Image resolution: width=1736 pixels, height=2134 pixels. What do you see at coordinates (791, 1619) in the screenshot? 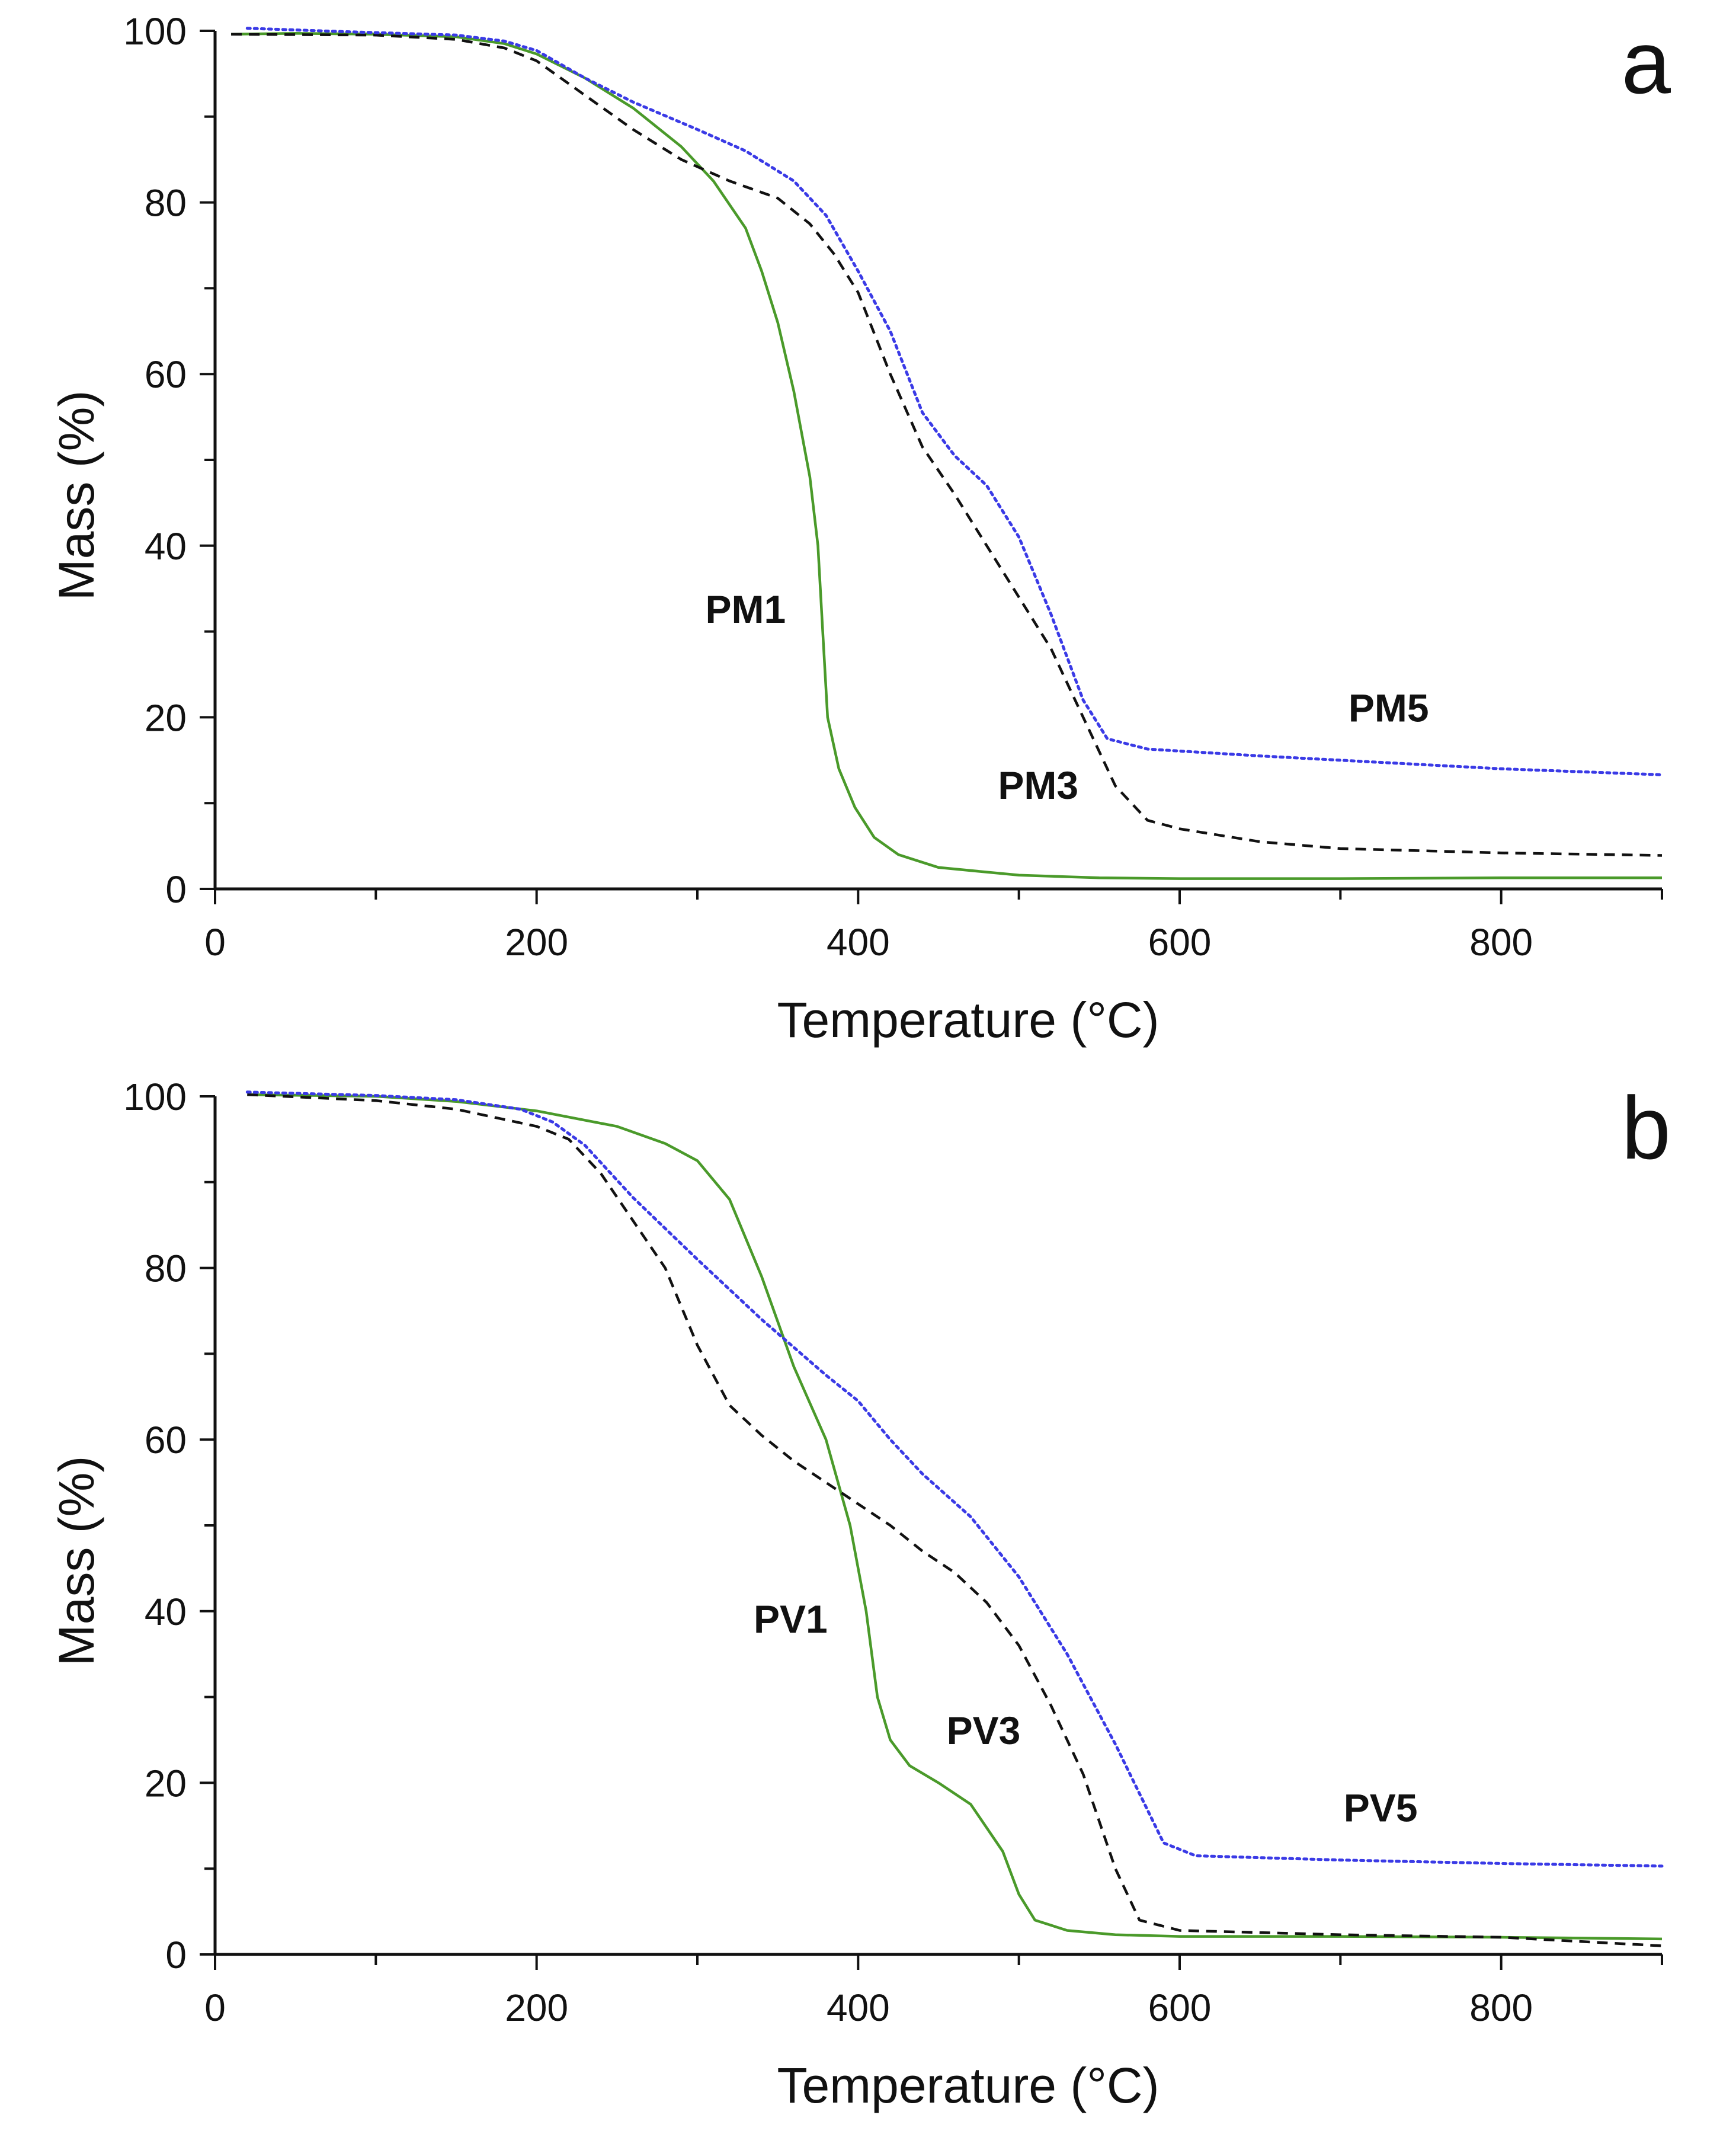
I see `series-label-pv1: PV1` at bounding box center [791, 1619].